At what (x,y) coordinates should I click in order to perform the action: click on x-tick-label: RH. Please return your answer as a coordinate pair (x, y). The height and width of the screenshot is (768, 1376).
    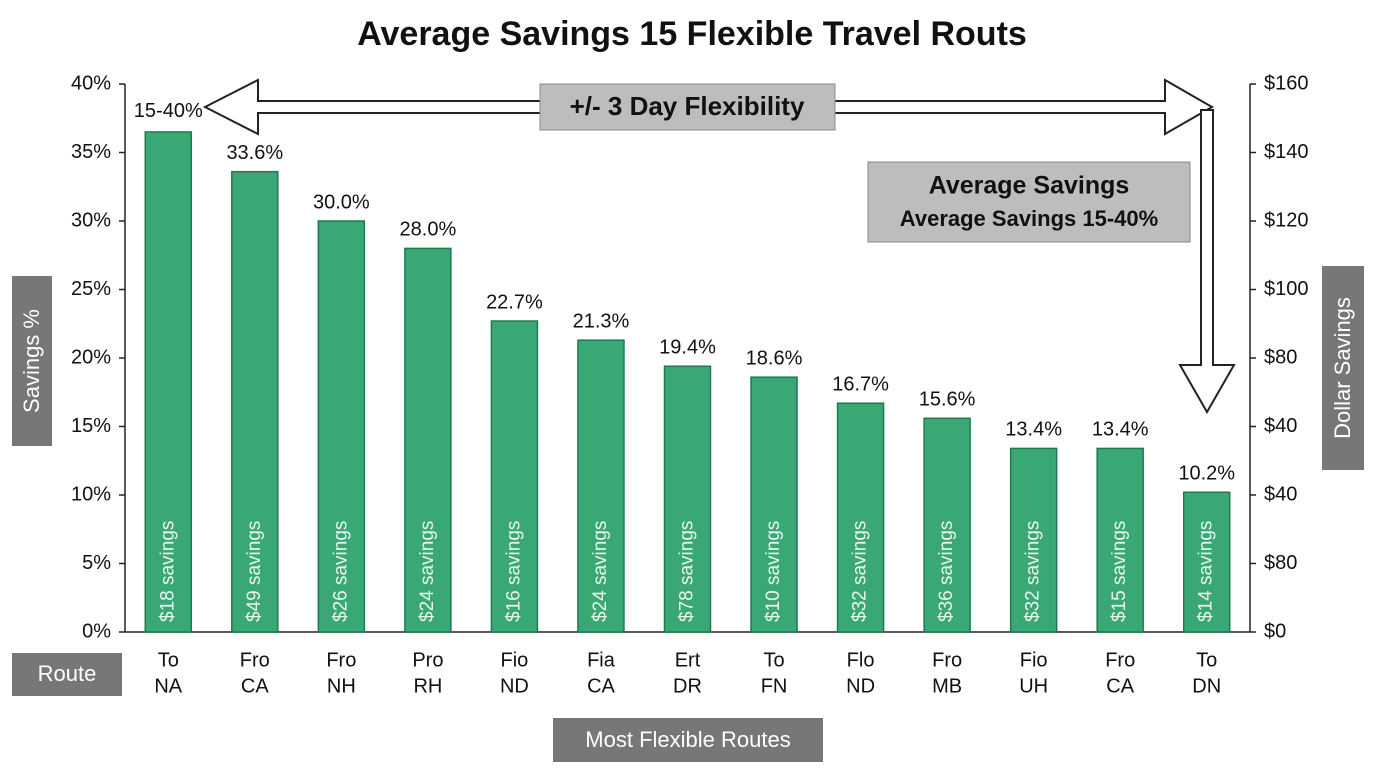
    Looking at the image, I should click on (427, 686).